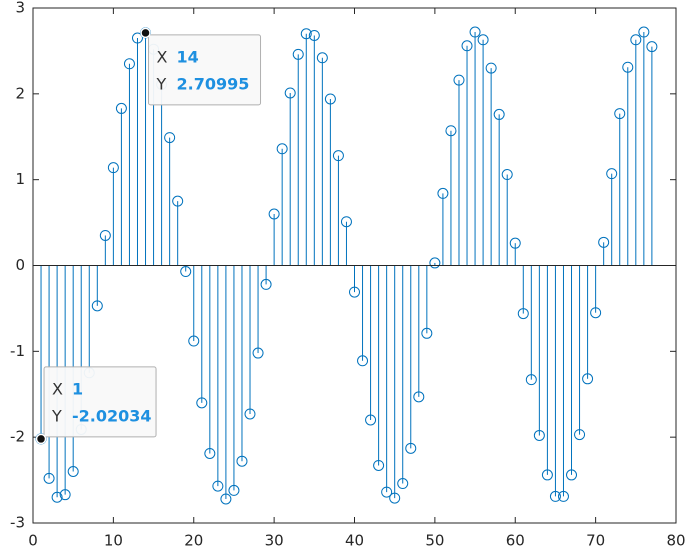 The height and width of the screenshot is (554, 691). I want to click on datatip-x-value: 1, so click(77, 388).